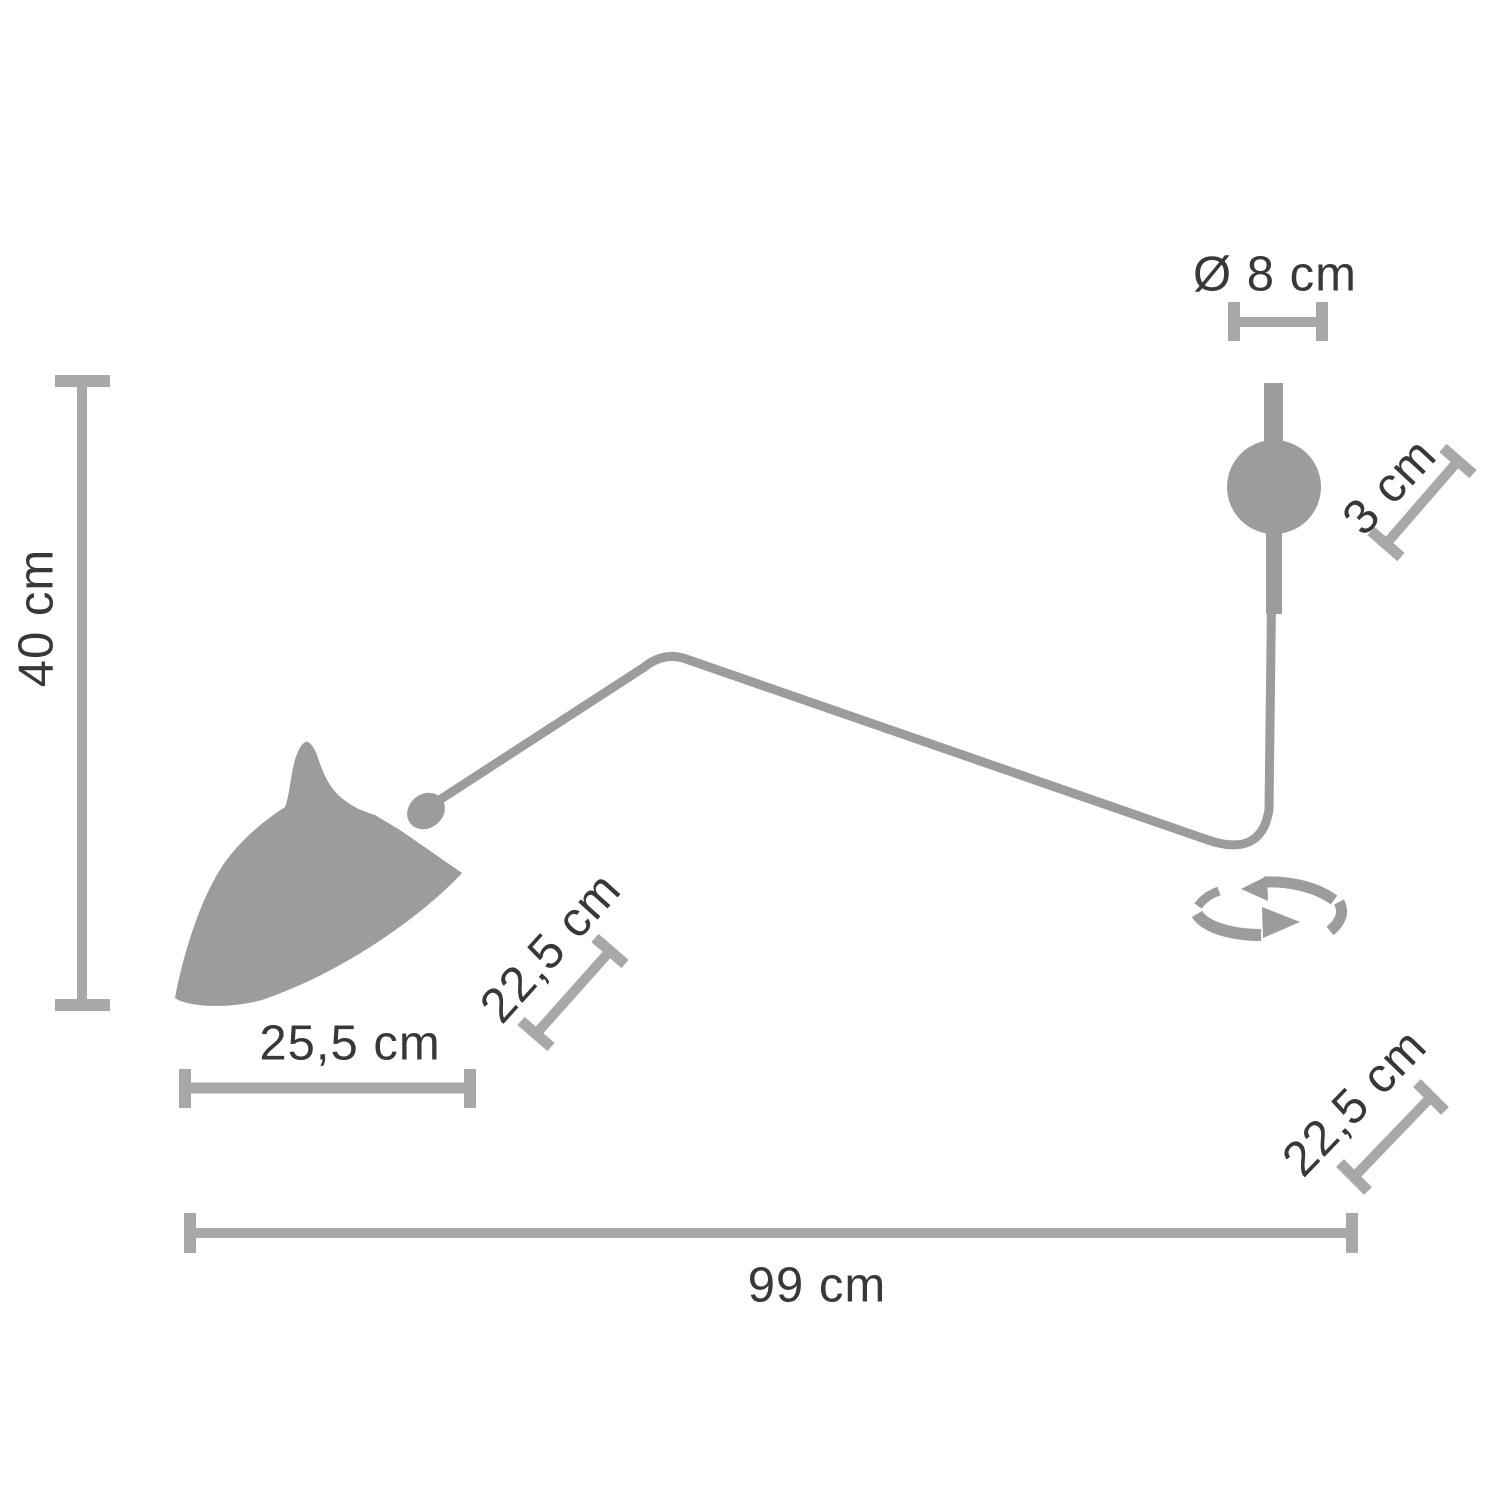 This screenshot has height=1500, width=1500. What do you see at coordinates (82, 693) in the screenshot?
I see `dim-height` at bounding box center [82, 693].